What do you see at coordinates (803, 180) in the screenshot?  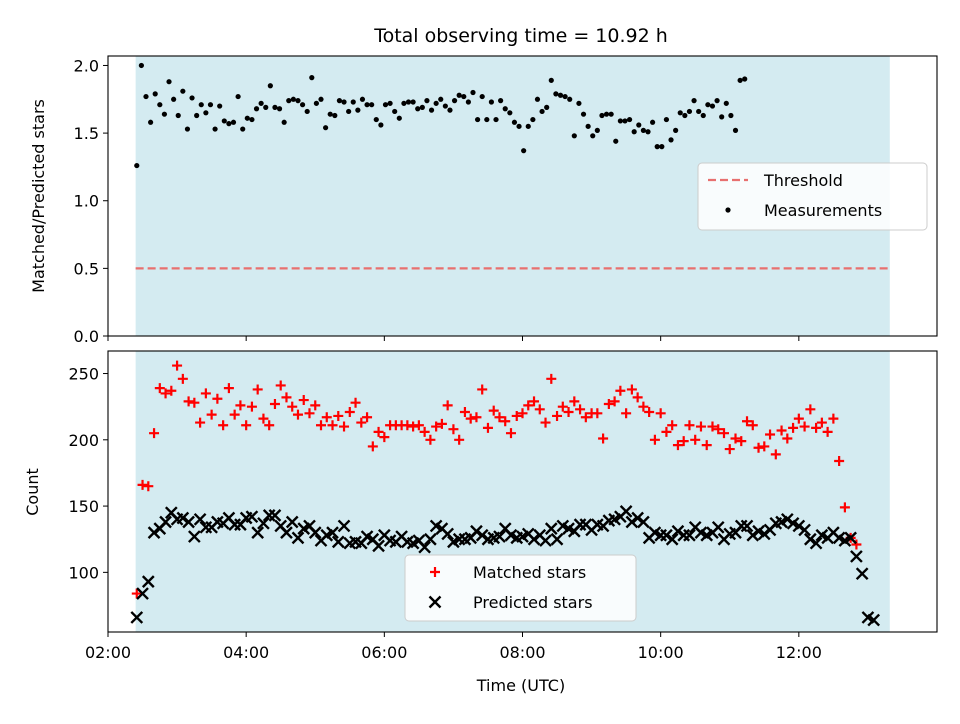 I see `legend-threshold-label: Threshold` at bounding box center [803, 180].